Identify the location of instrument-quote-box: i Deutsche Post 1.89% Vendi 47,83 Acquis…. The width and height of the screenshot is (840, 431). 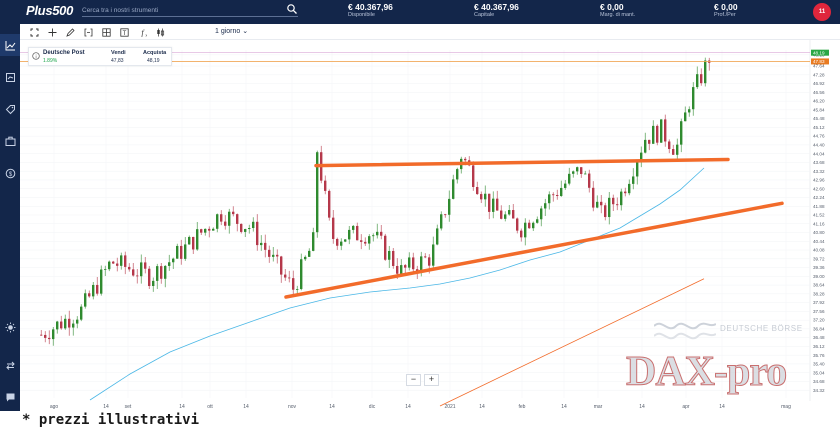
(100, 56).